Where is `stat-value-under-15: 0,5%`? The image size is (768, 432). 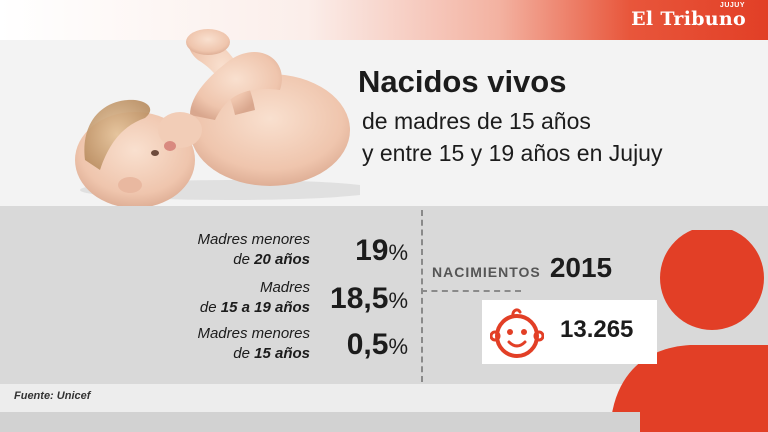
stat-value-under-15: 0,5% is located at coordinates (362, 345).